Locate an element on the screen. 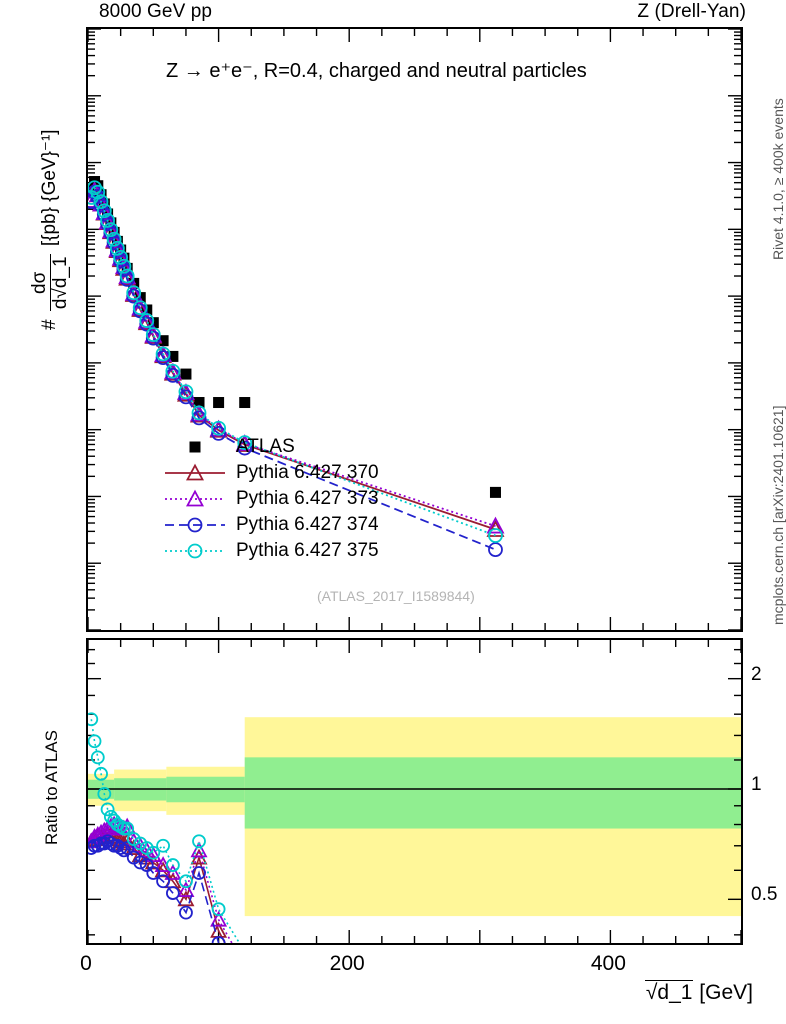  x-tick-label: 400 is located at coordinates (608, 963).